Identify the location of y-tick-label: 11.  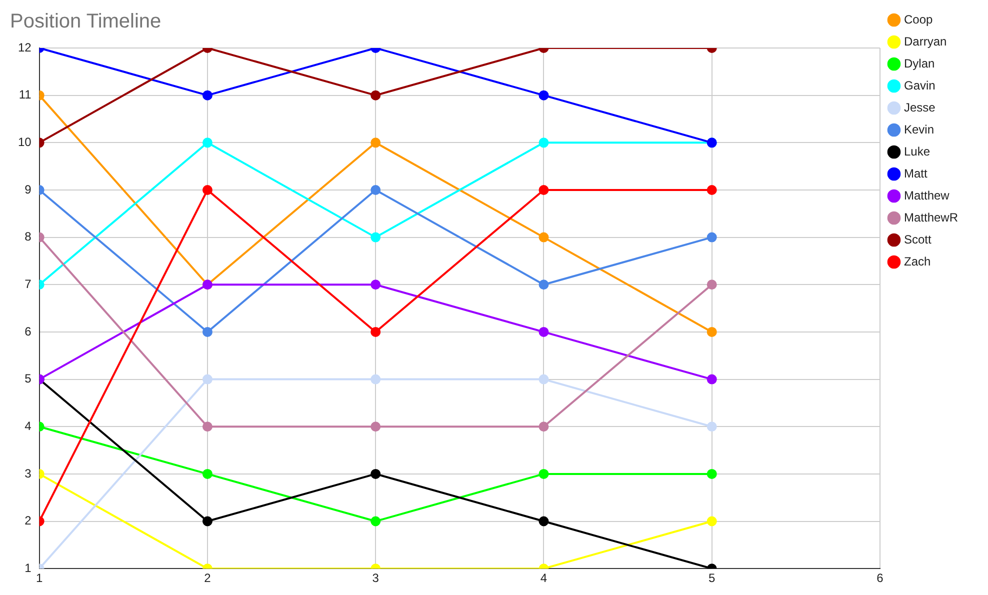
(25, 95).